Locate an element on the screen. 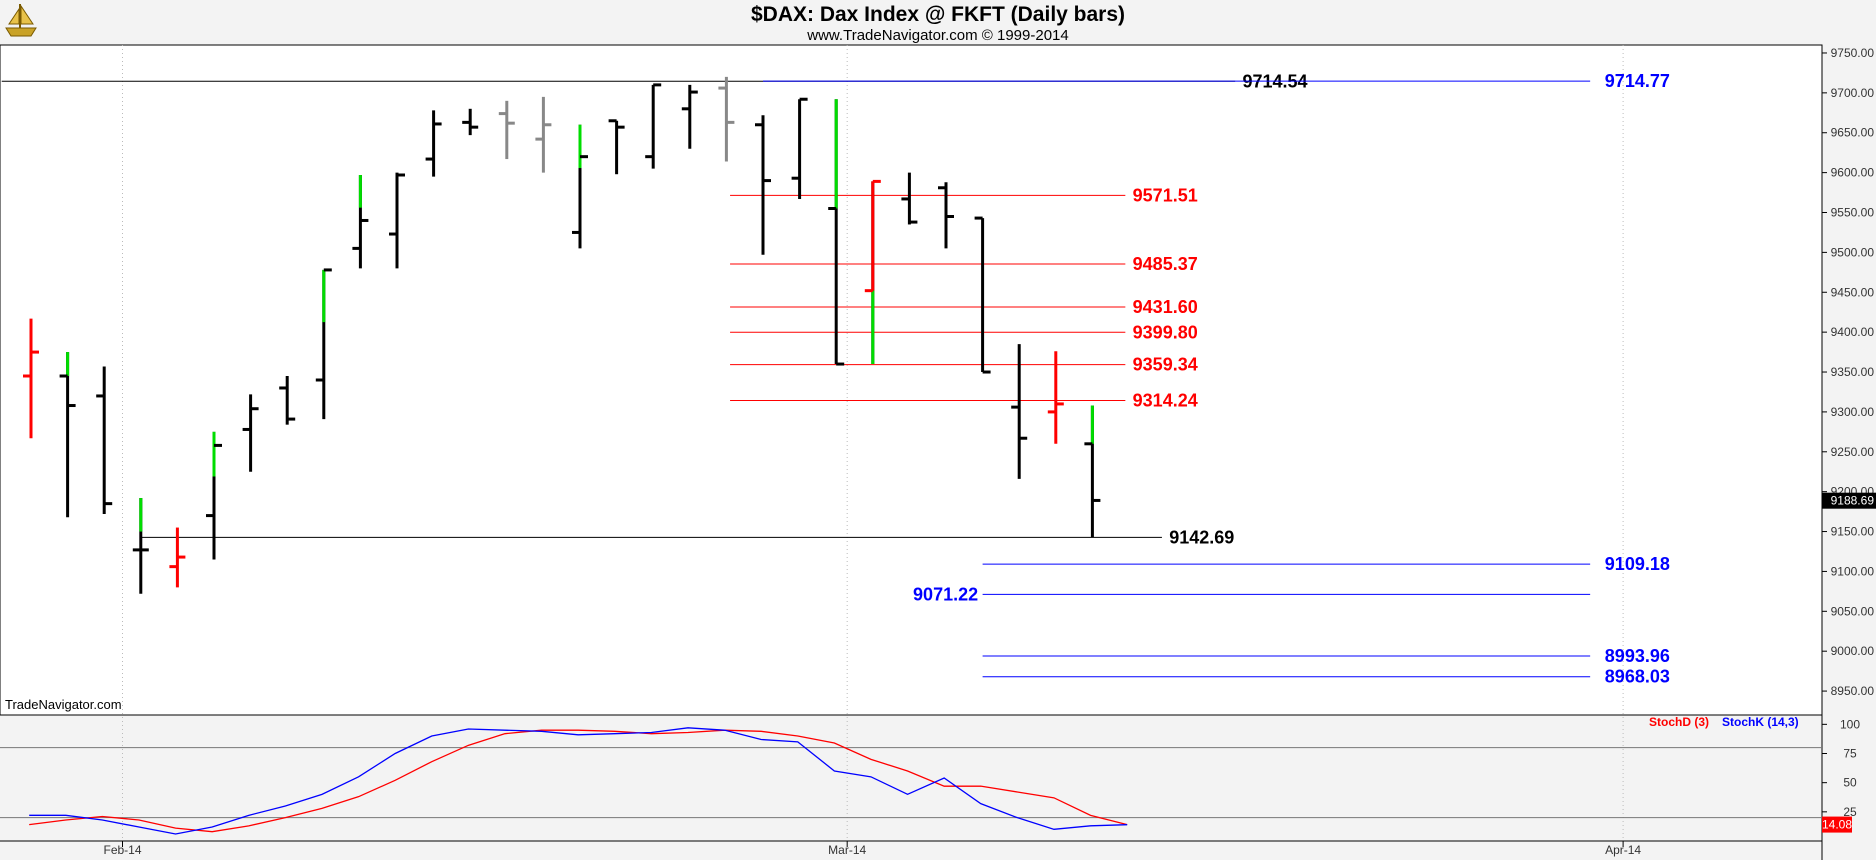 The image size is (1876, 860). target-level-label: 8968.03 is located at coordinates (1637, 677).